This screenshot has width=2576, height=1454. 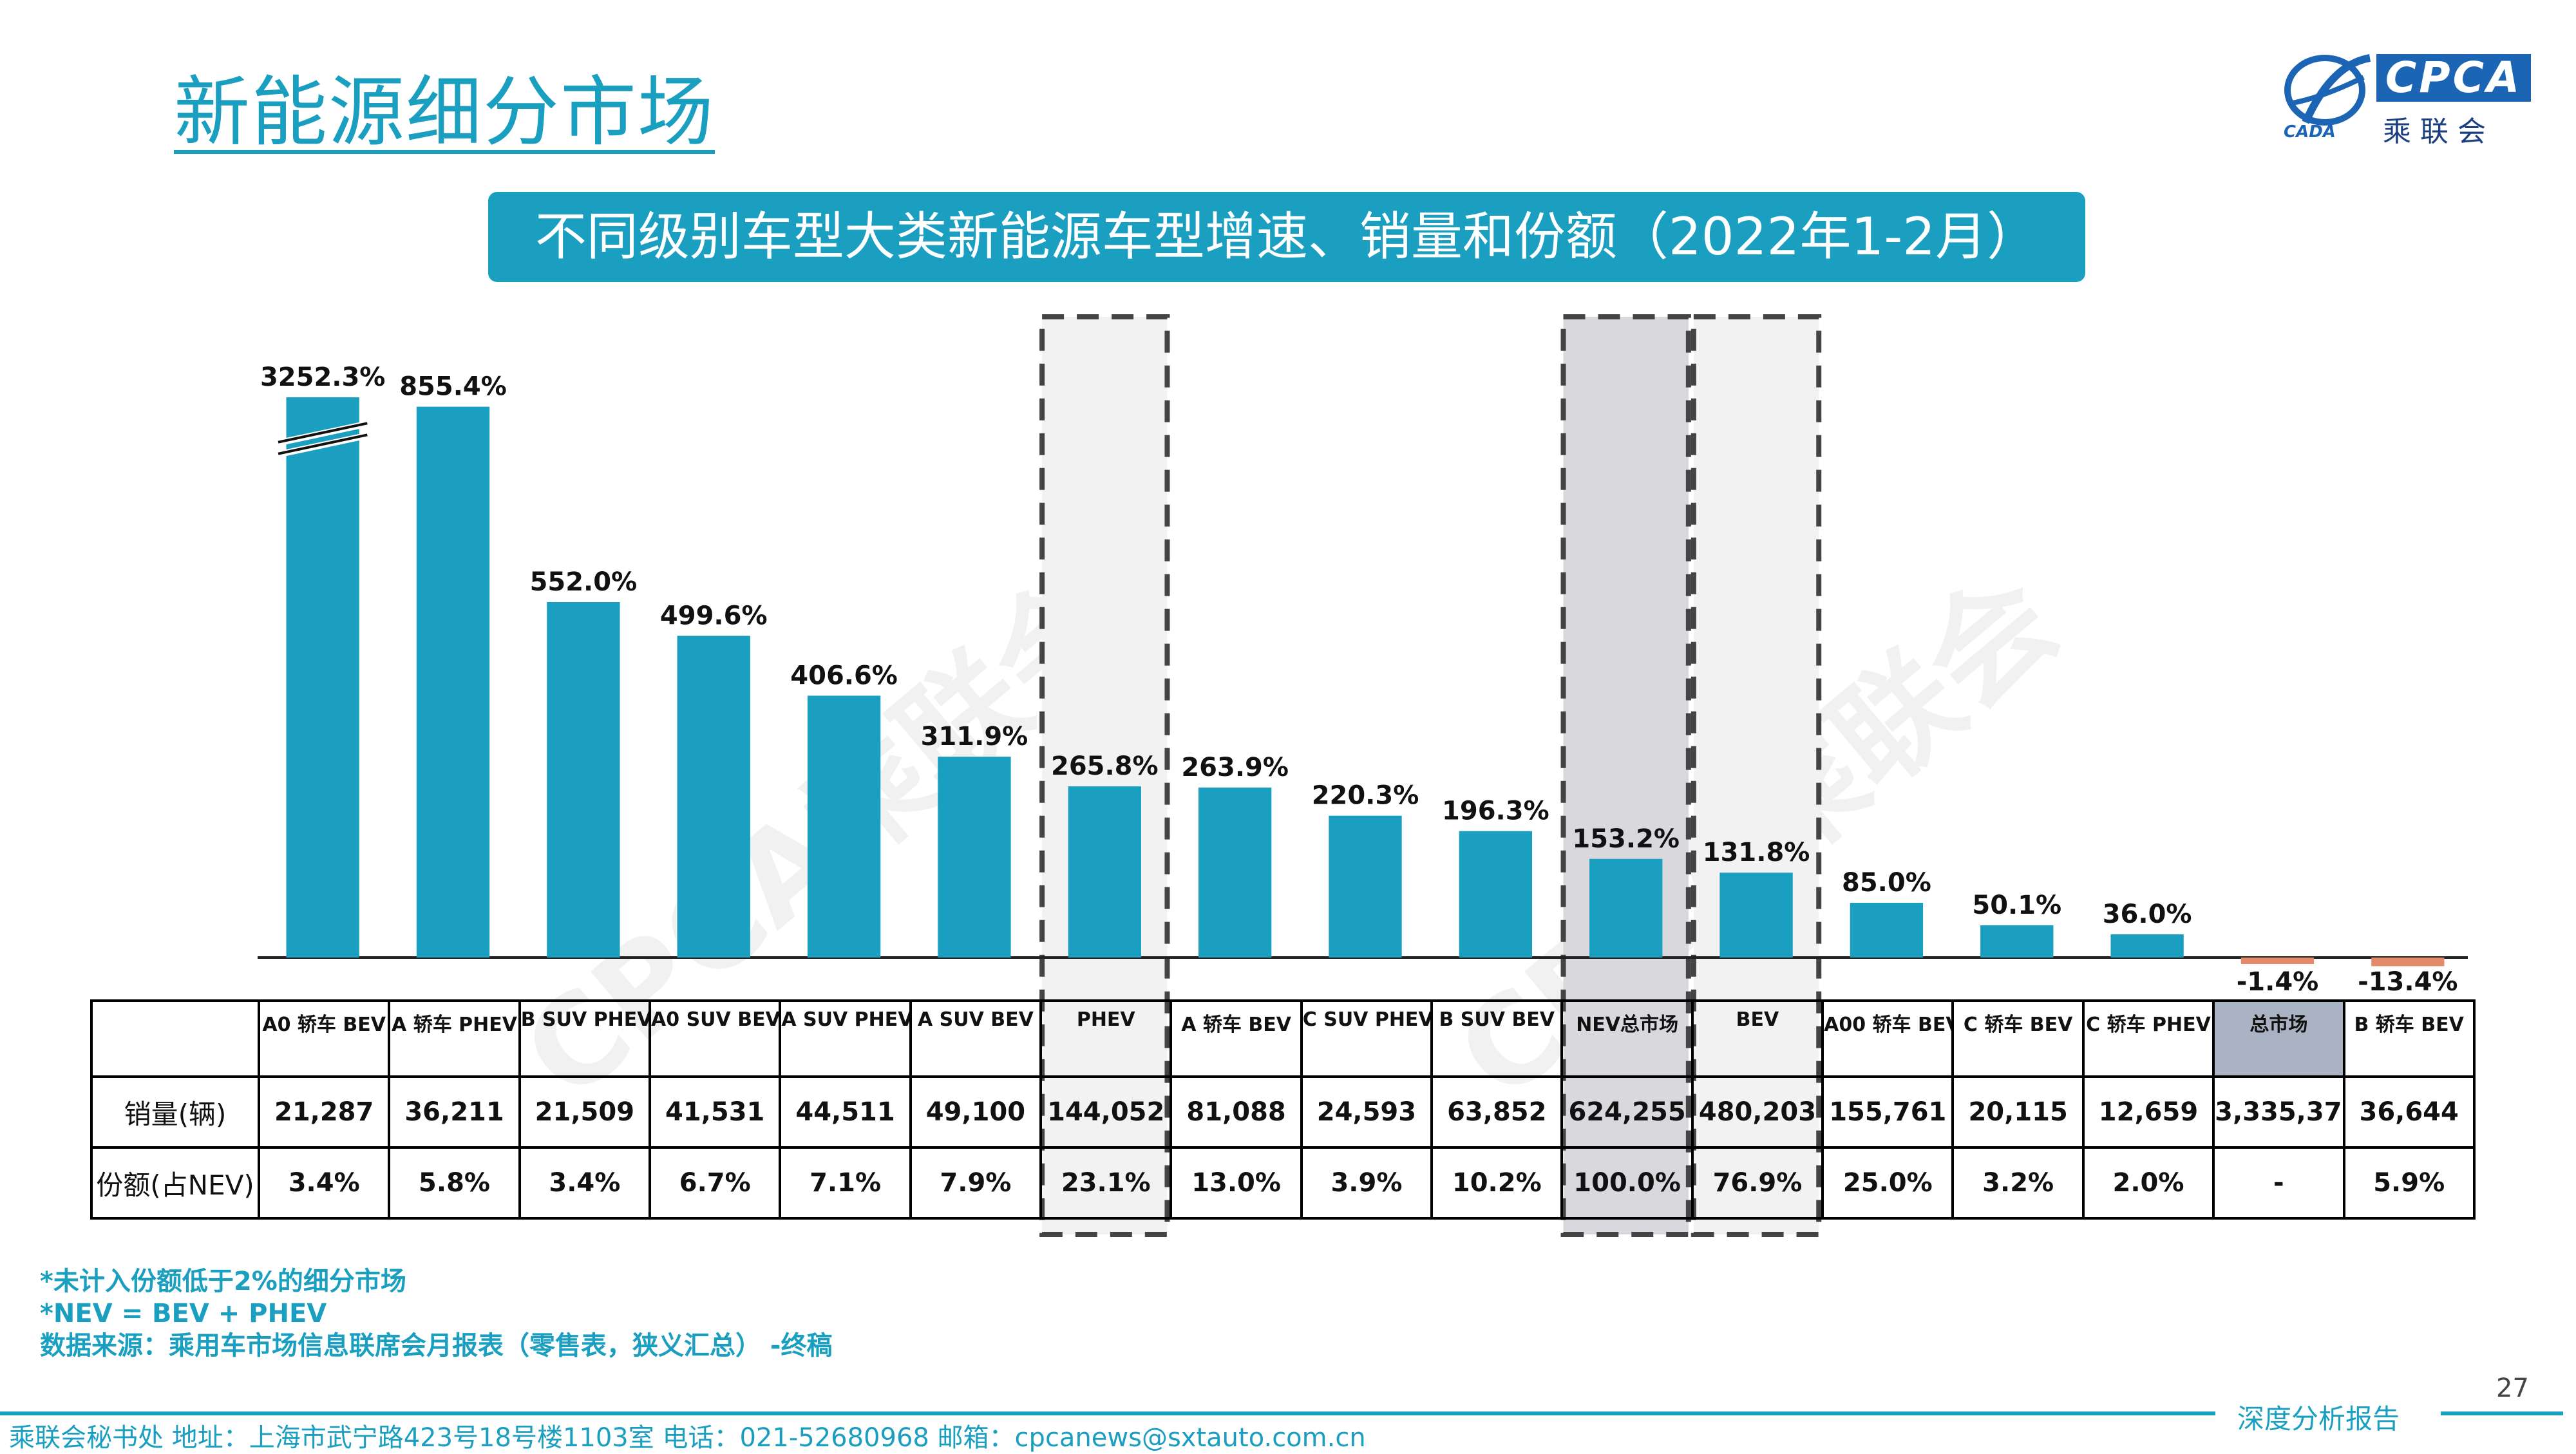 I want to click on category-label-11: BEV, so click(x=1757, y=1038).